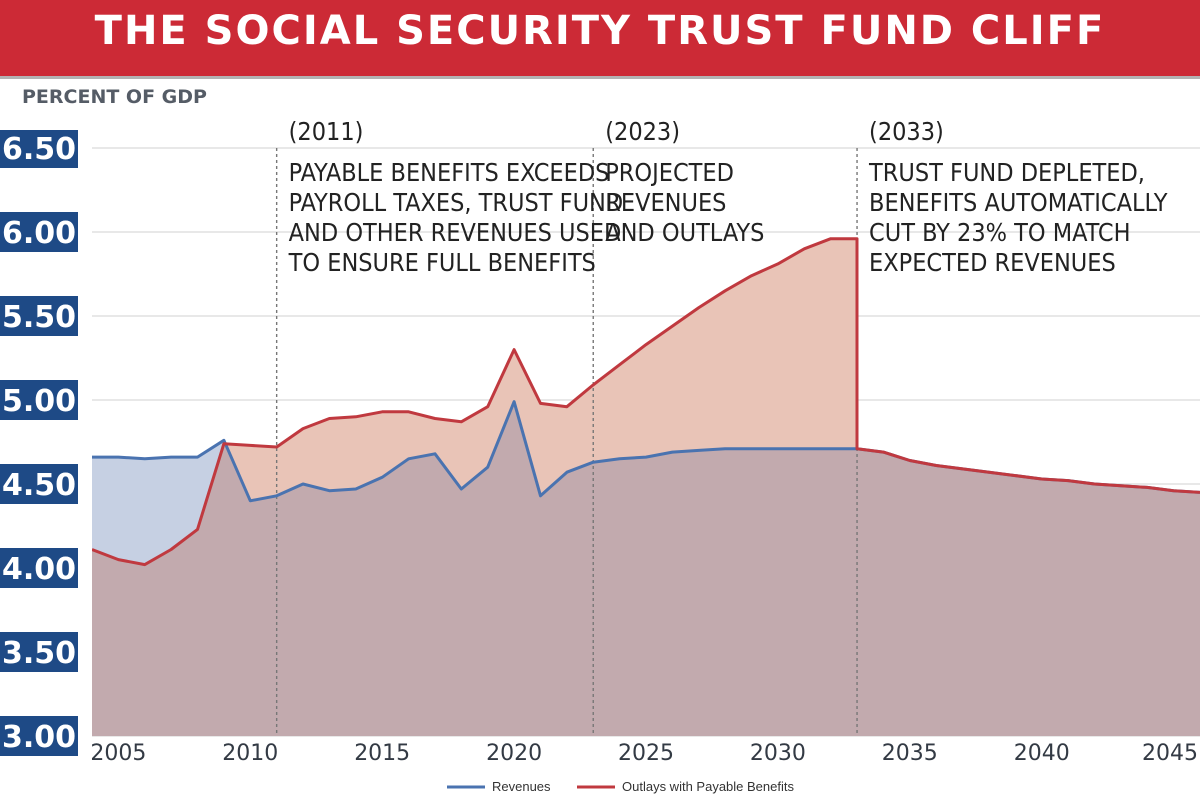 This screenshot has width=1200, height=804. I want to click on annotation-text-line: TRUST FUND DEPLETED,, so click(1006, 172).